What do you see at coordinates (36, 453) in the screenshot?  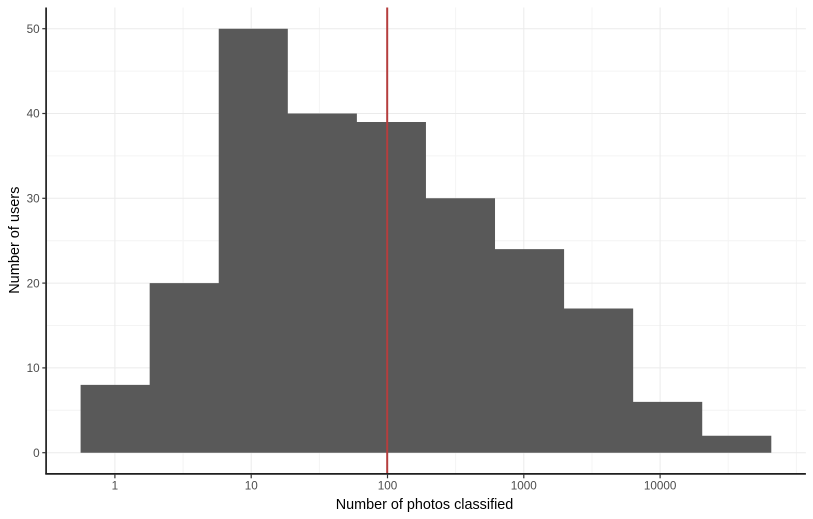 I see `svg-text: 0` at bounding box center [36, 453].